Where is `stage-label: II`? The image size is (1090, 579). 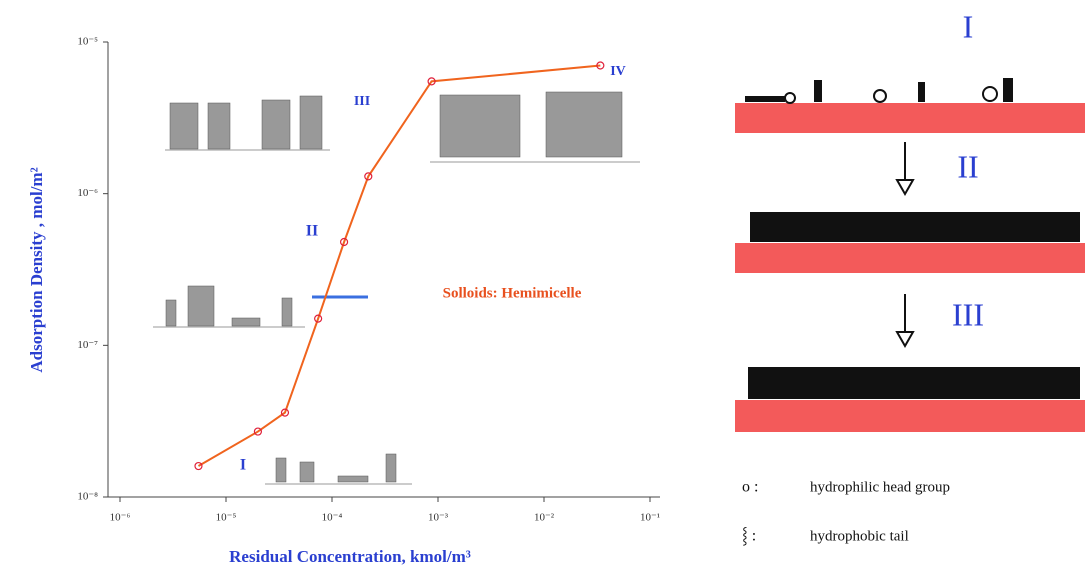
stage-label: II is located at coordinates (967, 166).